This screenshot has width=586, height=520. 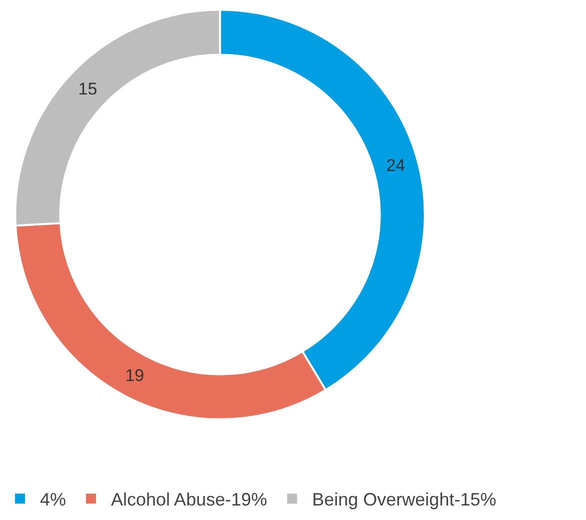 I want to click on legend-label: Alcohol Abuse-19%, so click(x=189, y=500).